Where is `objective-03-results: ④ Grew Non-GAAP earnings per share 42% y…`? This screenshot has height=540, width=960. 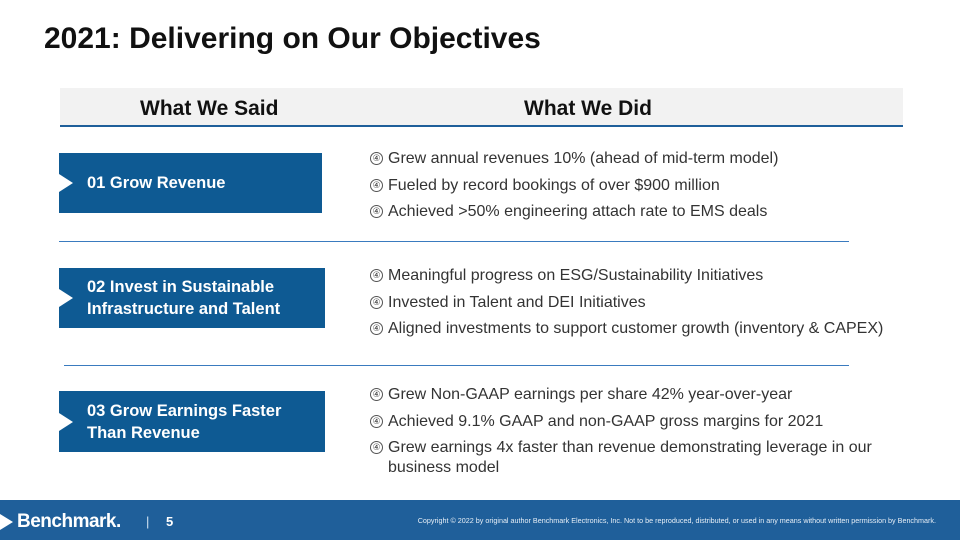
objective-03-results: ④ Grew Non-GAAP earnings per share 42% y… is located at coordinates (630, 434).